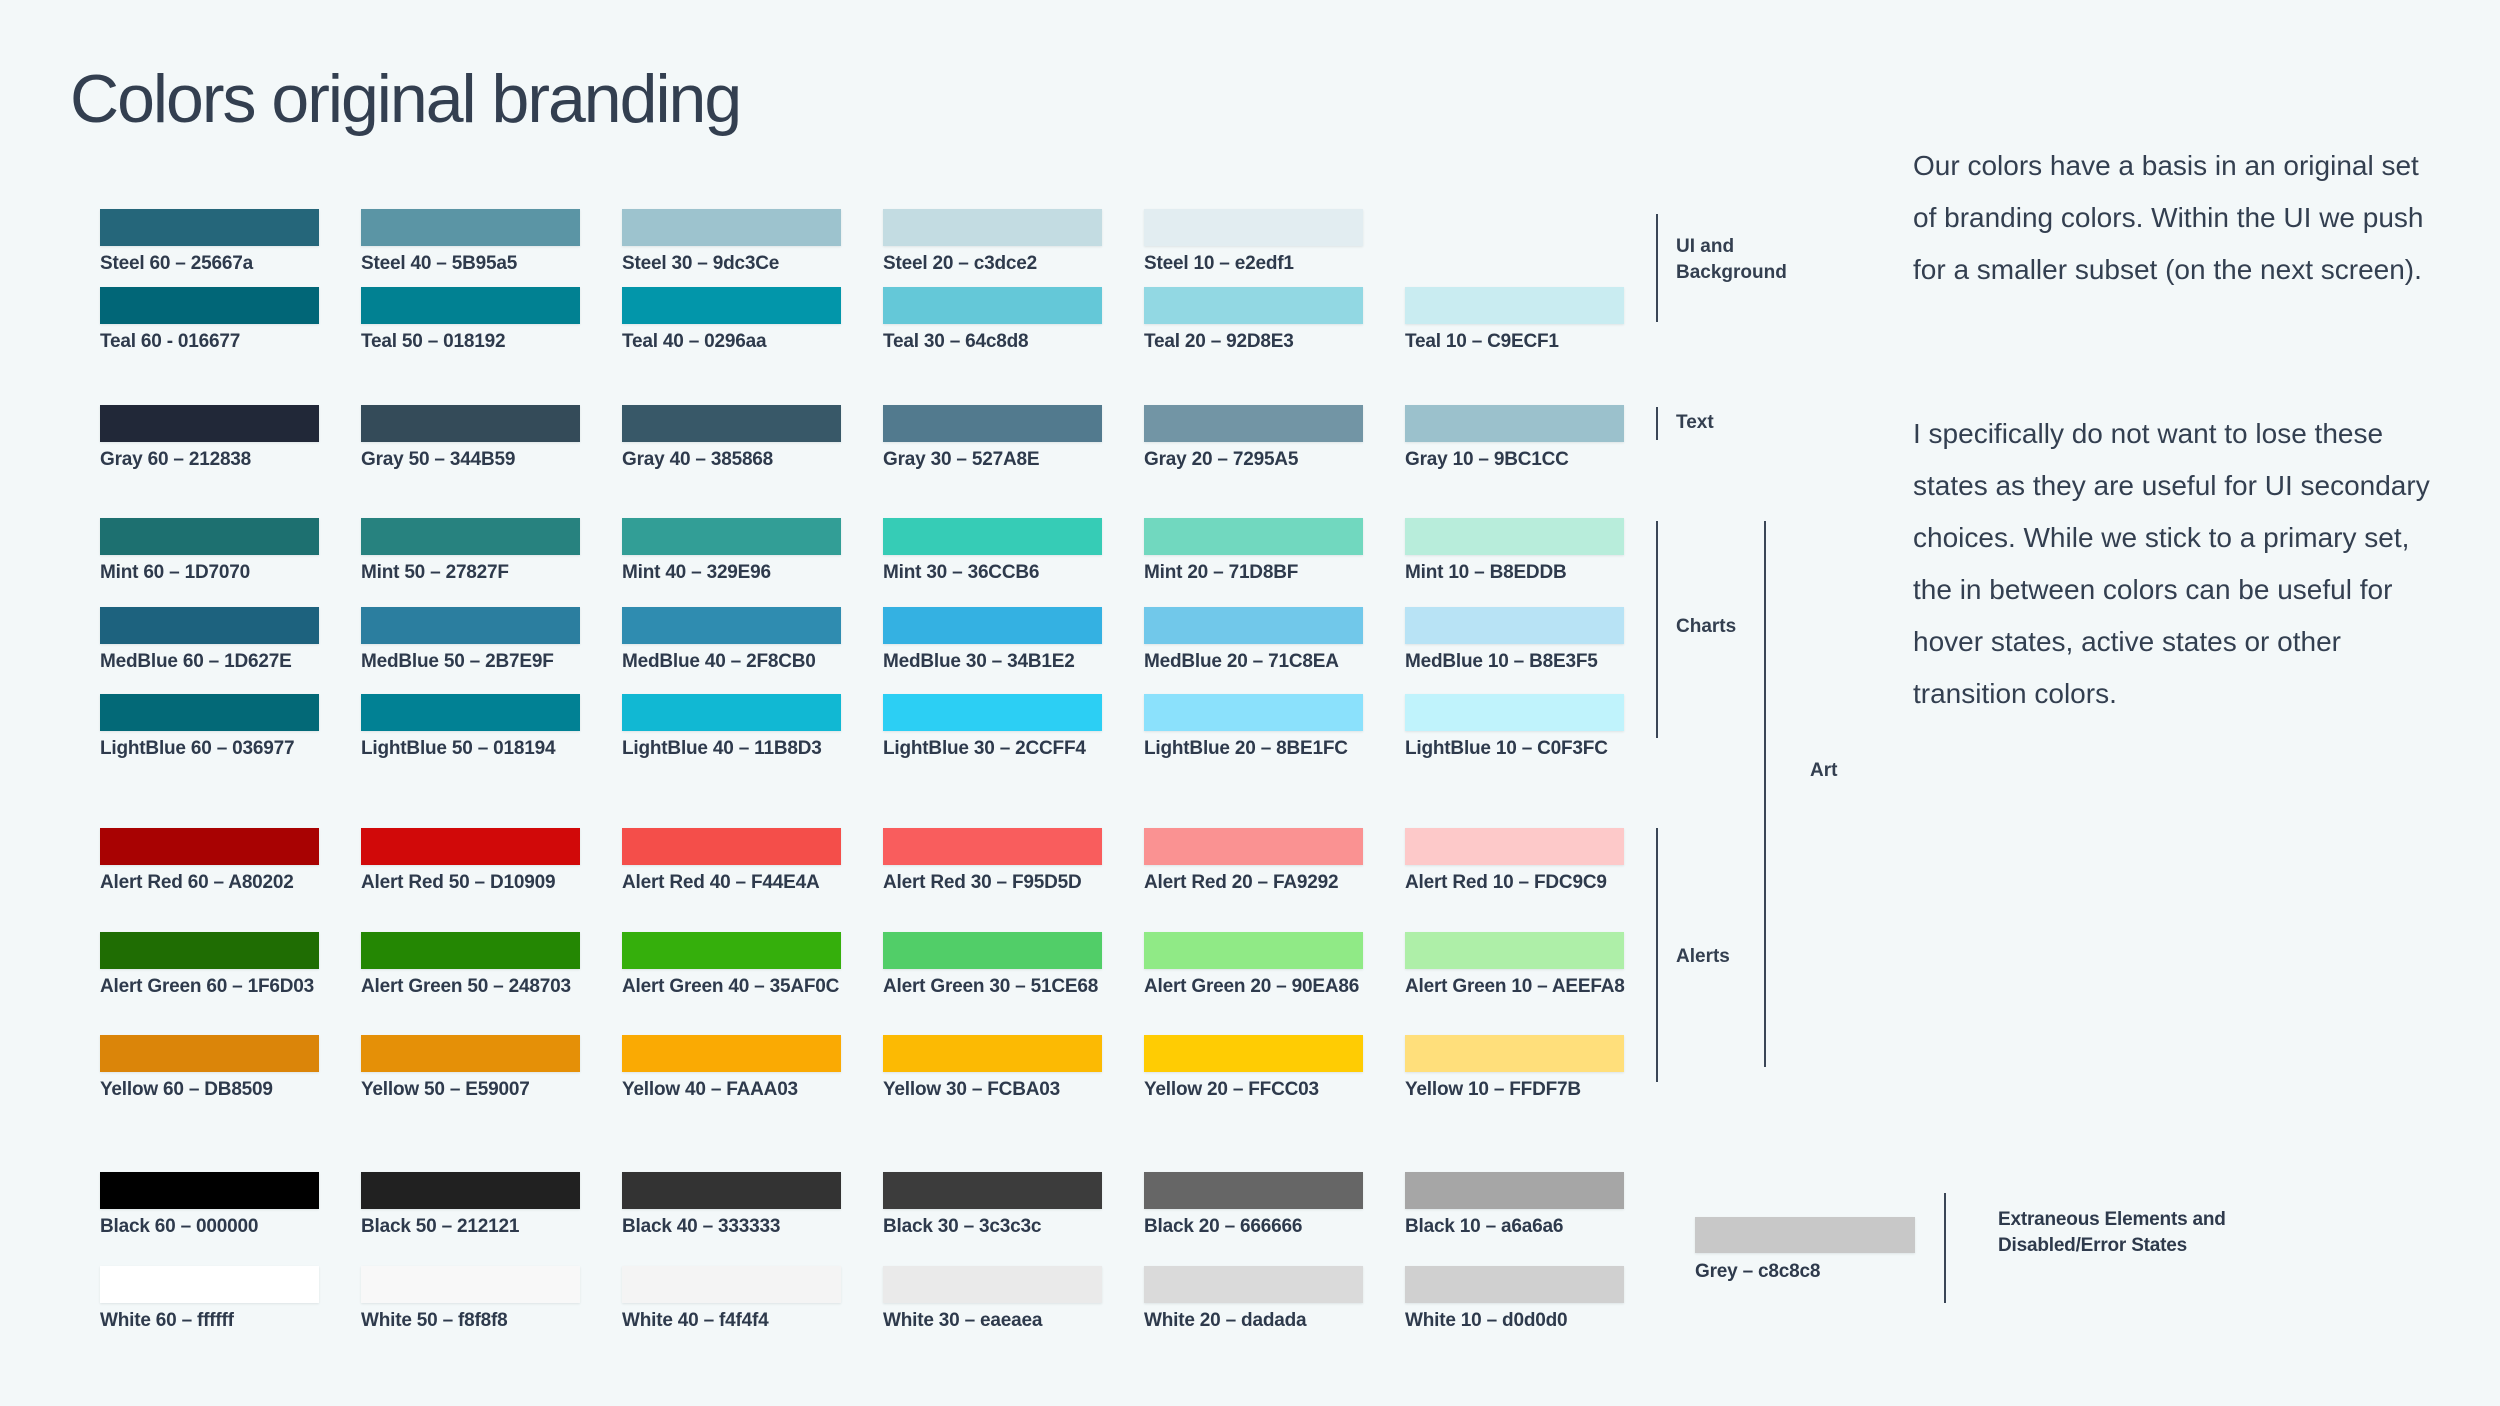 The height and width of the screenshot is (1406, 2500). Describe the element at coordinates (696, 572) in the screenshot. I see `swatch-label-mint-2: Mint 40 – 329E96` at that location.